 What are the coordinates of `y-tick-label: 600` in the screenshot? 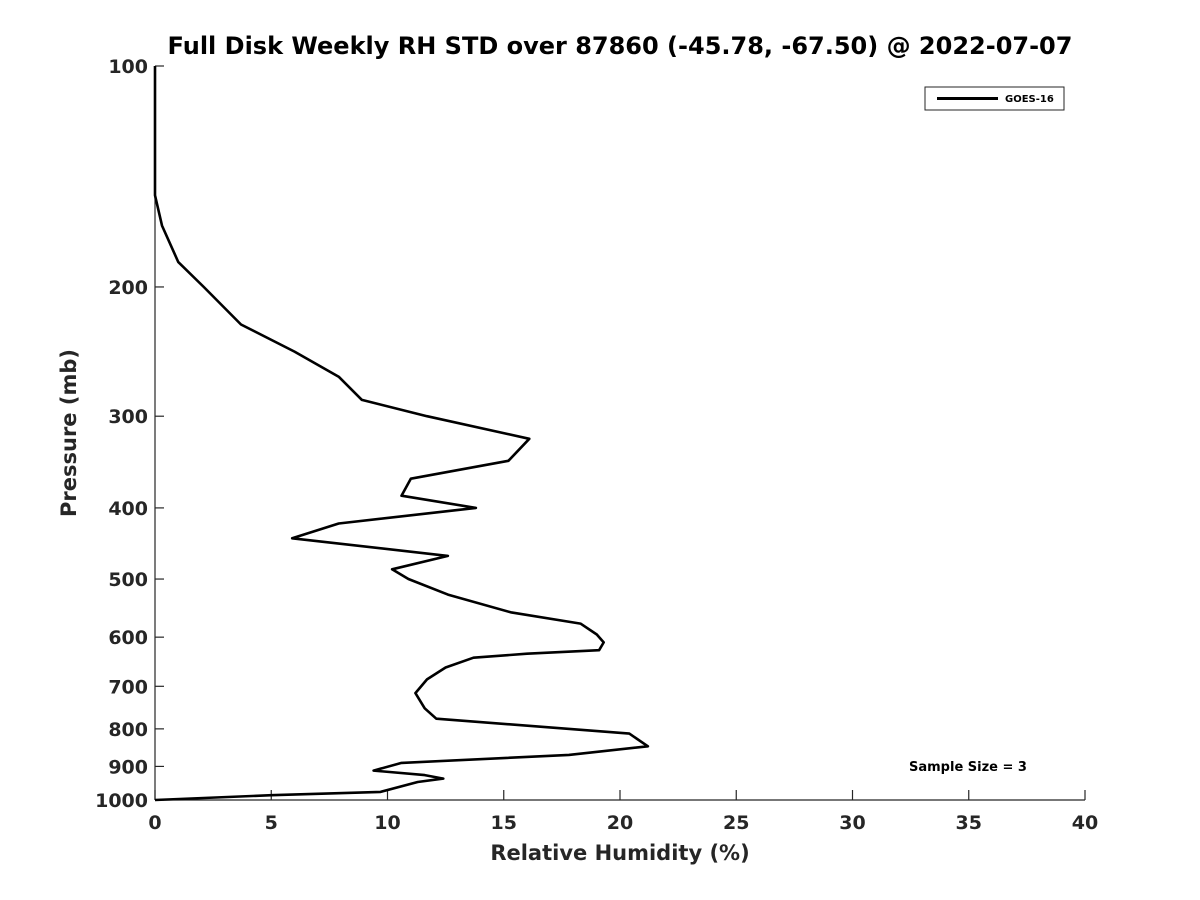 It's located at (128, 638).